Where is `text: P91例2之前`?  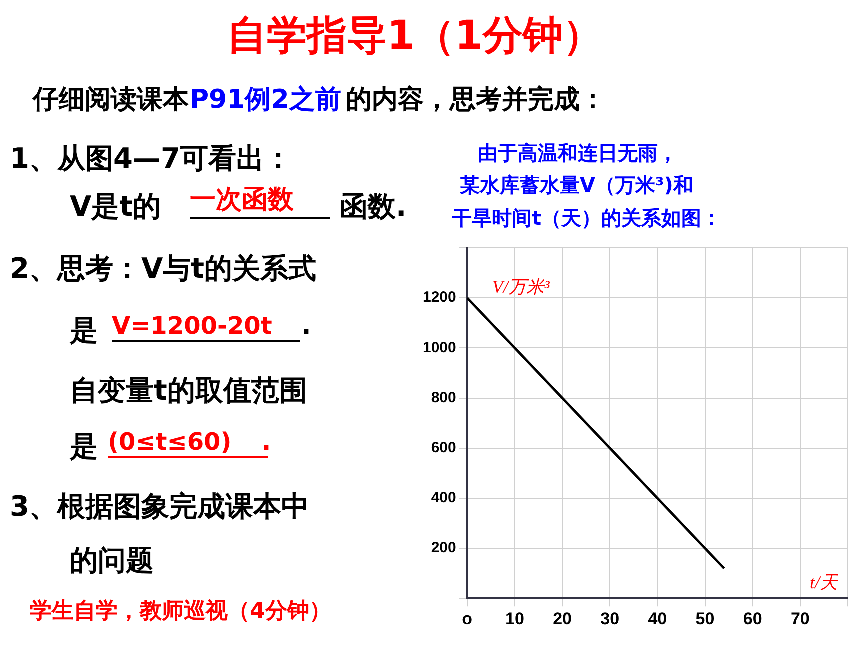
text: P91例2之前 is located at coordinates (266, 100).